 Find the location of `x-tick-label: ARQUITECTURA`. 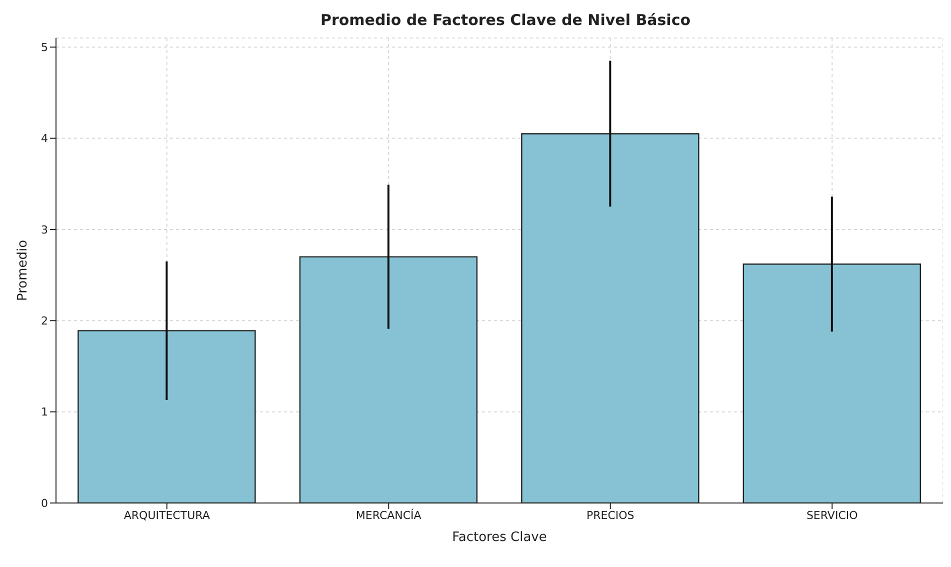

x-tick-label: ARQUITECTURA is located at coordinates (167, 515).